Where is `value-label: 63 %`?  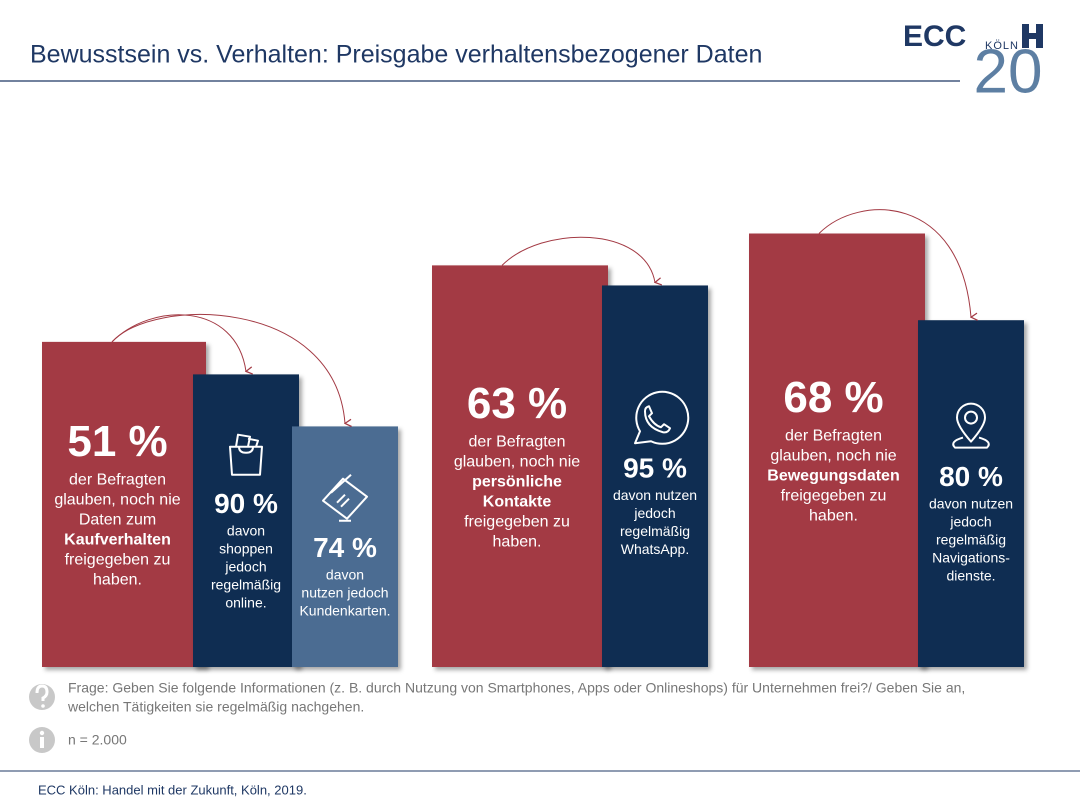
value-label: 63 % is located at coordinates (517, 403).